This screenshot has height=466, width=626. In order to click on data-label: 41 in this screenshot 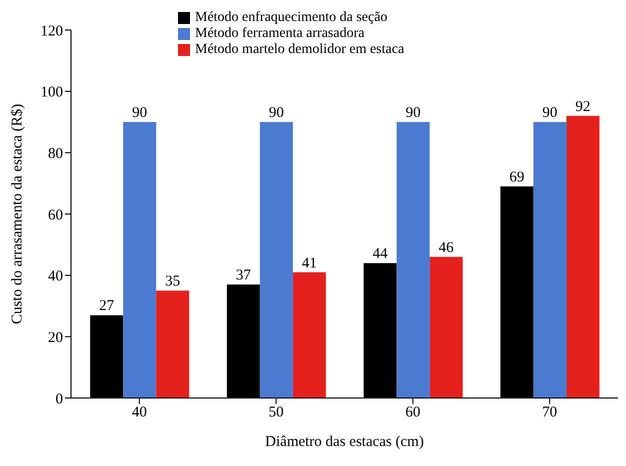, I will do `click(309, 263)`.